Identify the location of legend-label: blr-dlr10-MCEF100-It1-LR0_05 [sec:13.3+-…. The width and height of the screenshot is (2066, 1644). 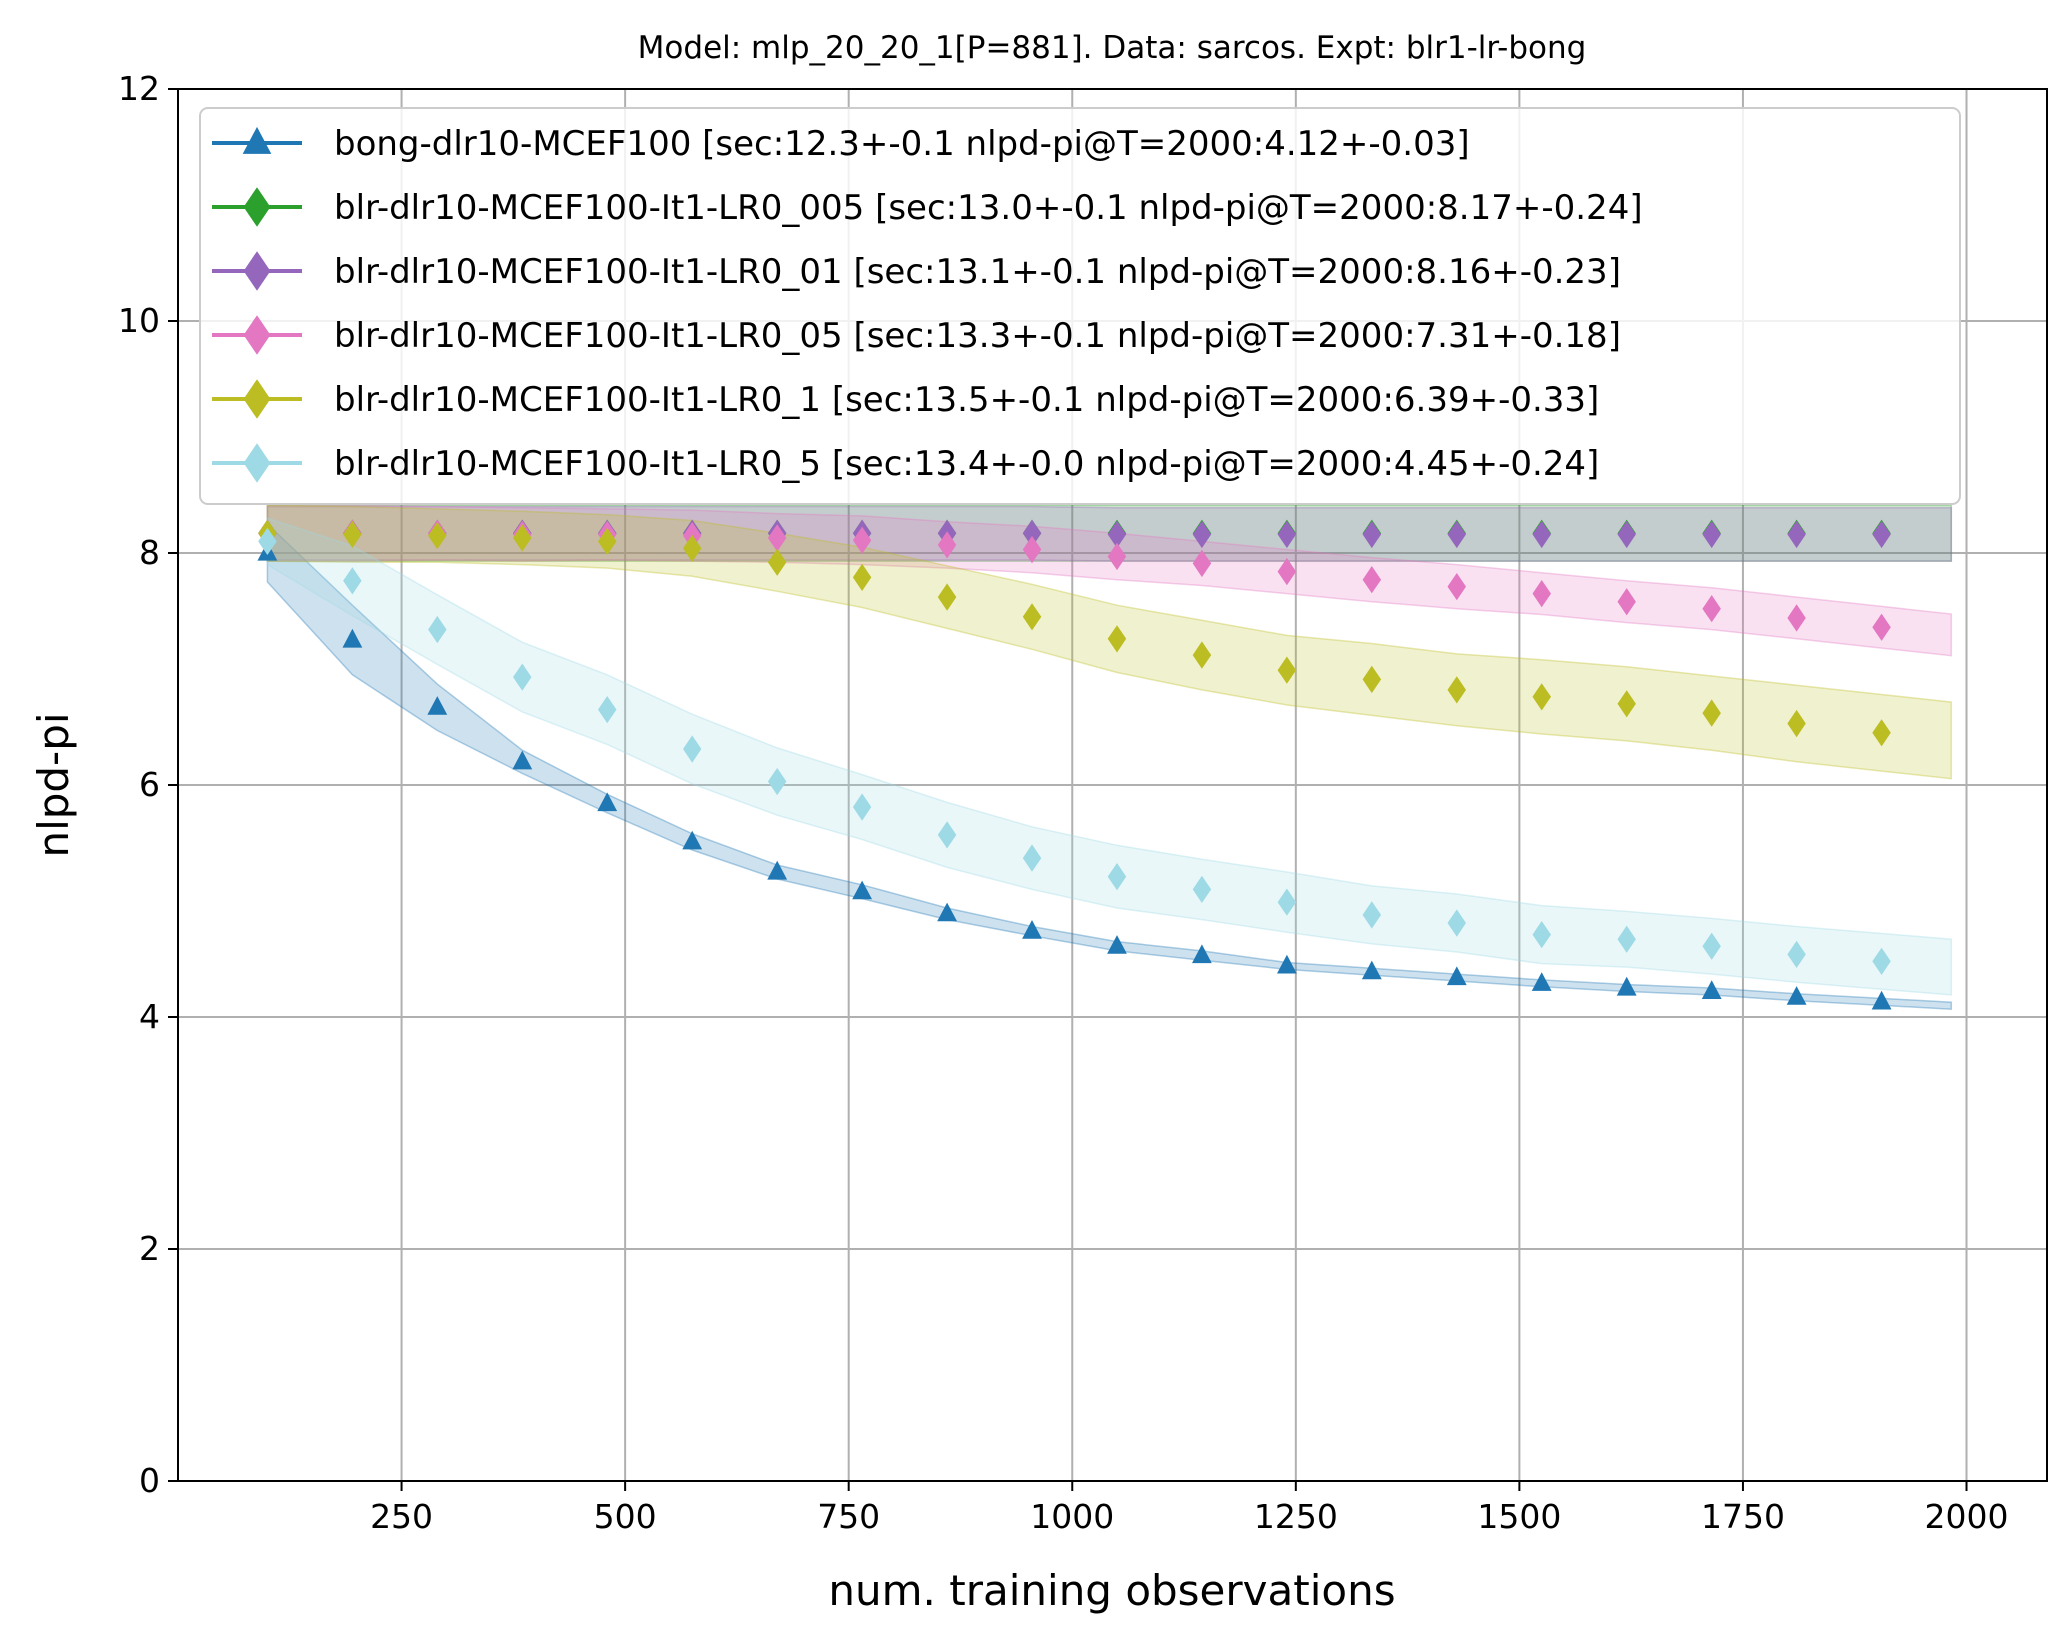
(977, 336).